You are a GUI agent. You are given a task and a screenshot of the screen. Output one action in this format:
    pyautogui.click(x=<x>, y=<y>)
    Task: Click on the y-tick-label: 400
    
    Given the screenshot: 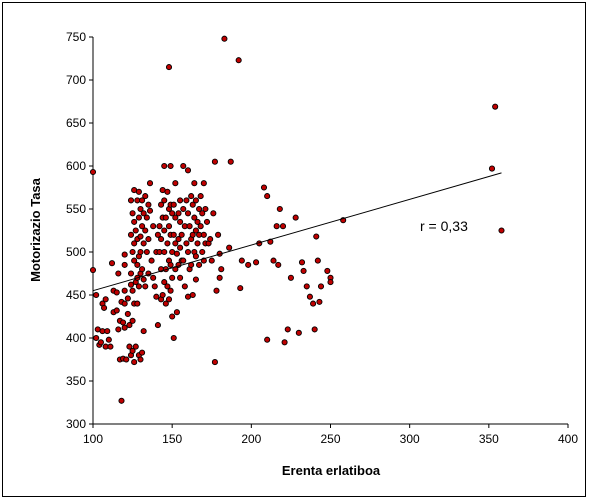 What is the action you would take?
    pyautogui.click(x=76, y=338)
    